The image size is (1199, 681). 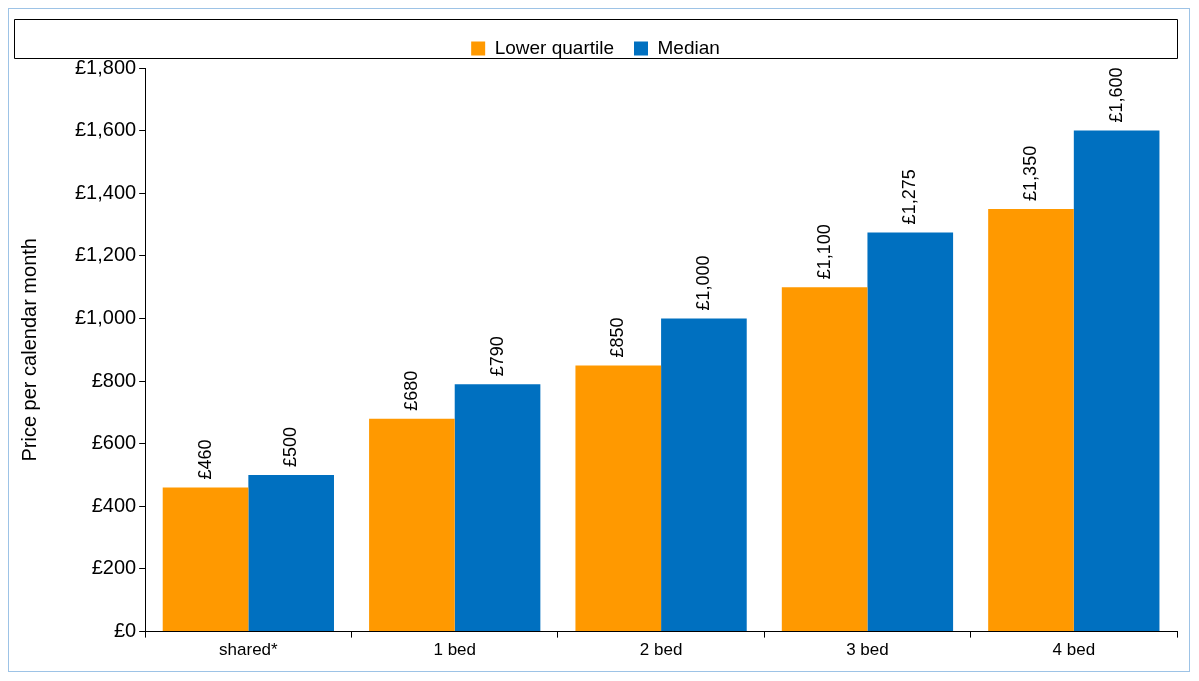 I want to click on x-tick-label: 3 bed, so click(x=867, y=650).